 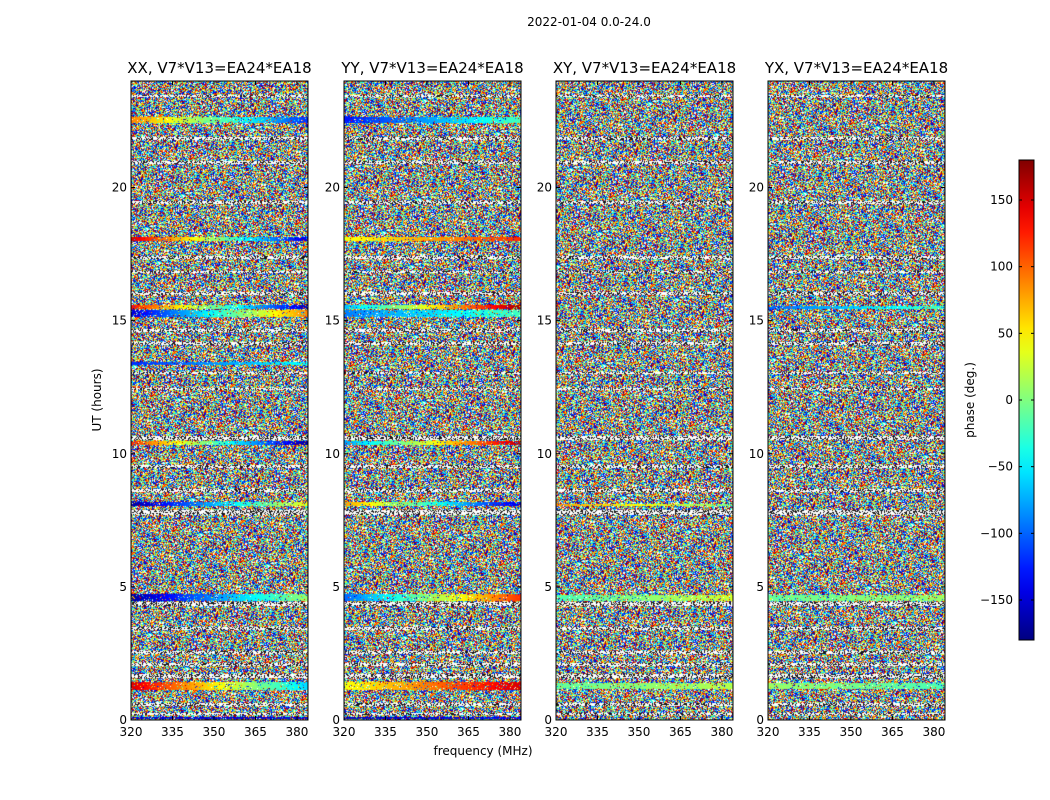 What do you see at coordinates (589, 22) in the screenshot?
I see `figure-title: 2022-01-04 0.0-24.0` at bounding box center [589, 22].